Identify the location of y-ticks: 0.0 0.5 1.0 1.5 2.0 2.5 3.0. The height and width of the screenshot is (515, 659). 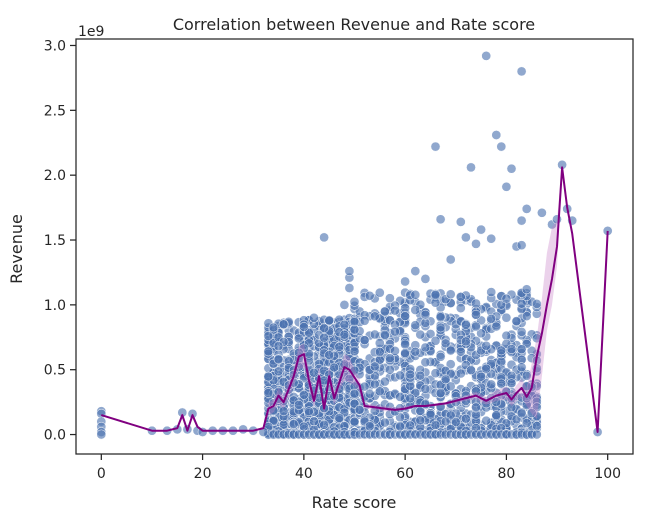
(60, 241).